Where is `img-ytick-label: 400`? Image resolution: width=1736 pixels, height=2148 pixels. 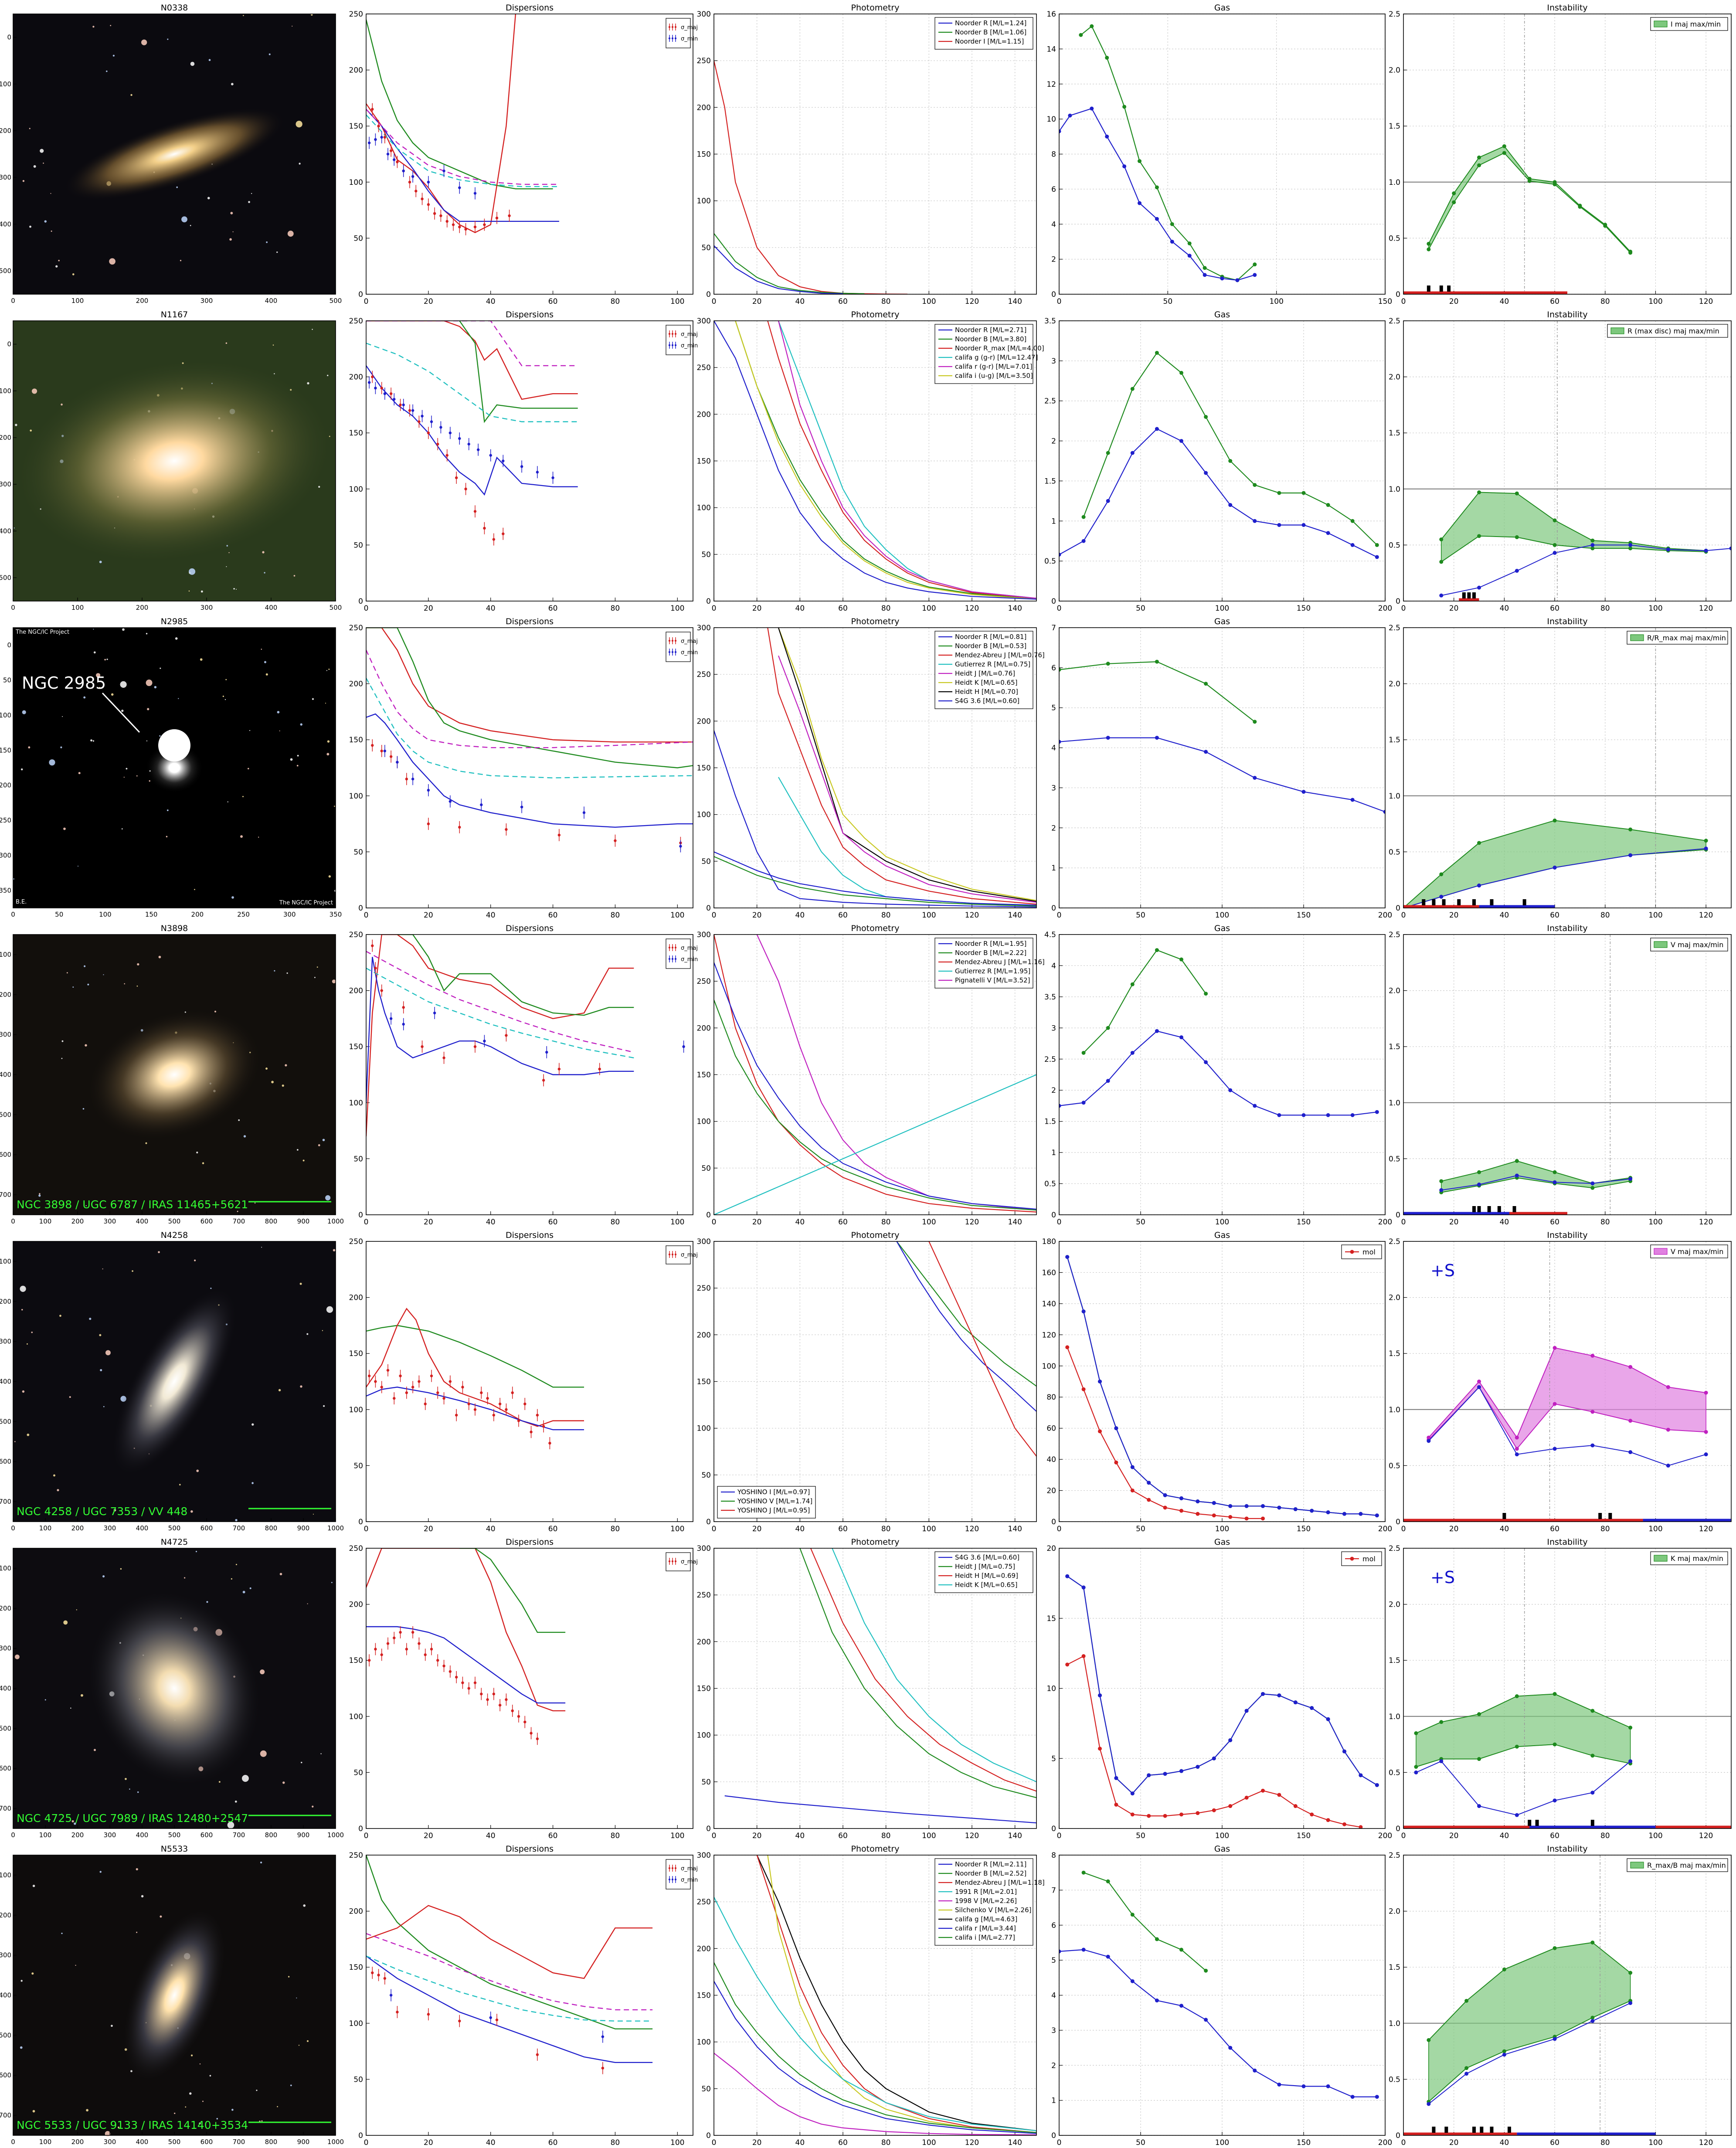 img-ytick-label: 400 is located at coordinates (5, 1689).